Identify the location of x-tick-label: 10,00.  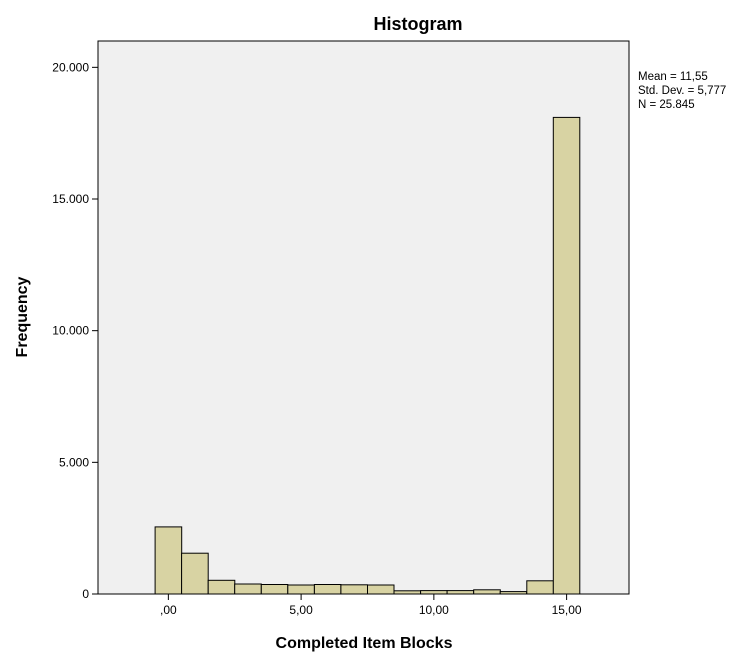
(434, 610).